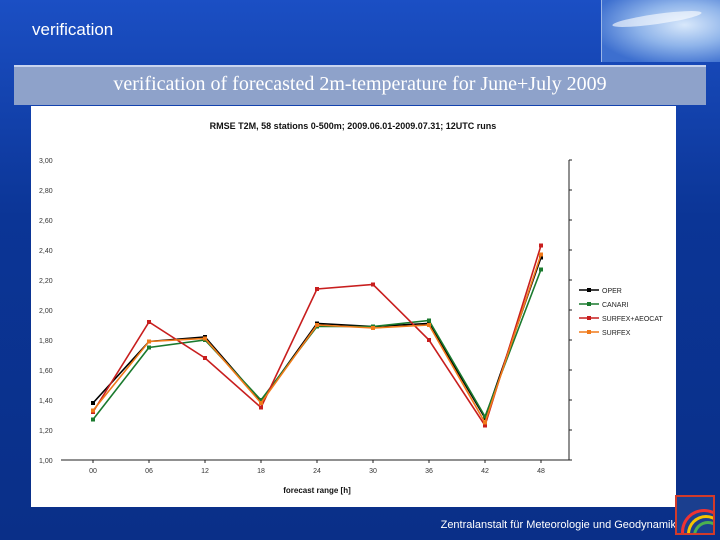 The width and height of the screenshot is (720, 540). What do you see at coordinates (660, 31) in the screenshot?
I see `sky-image` at bounding box center [660, 31].